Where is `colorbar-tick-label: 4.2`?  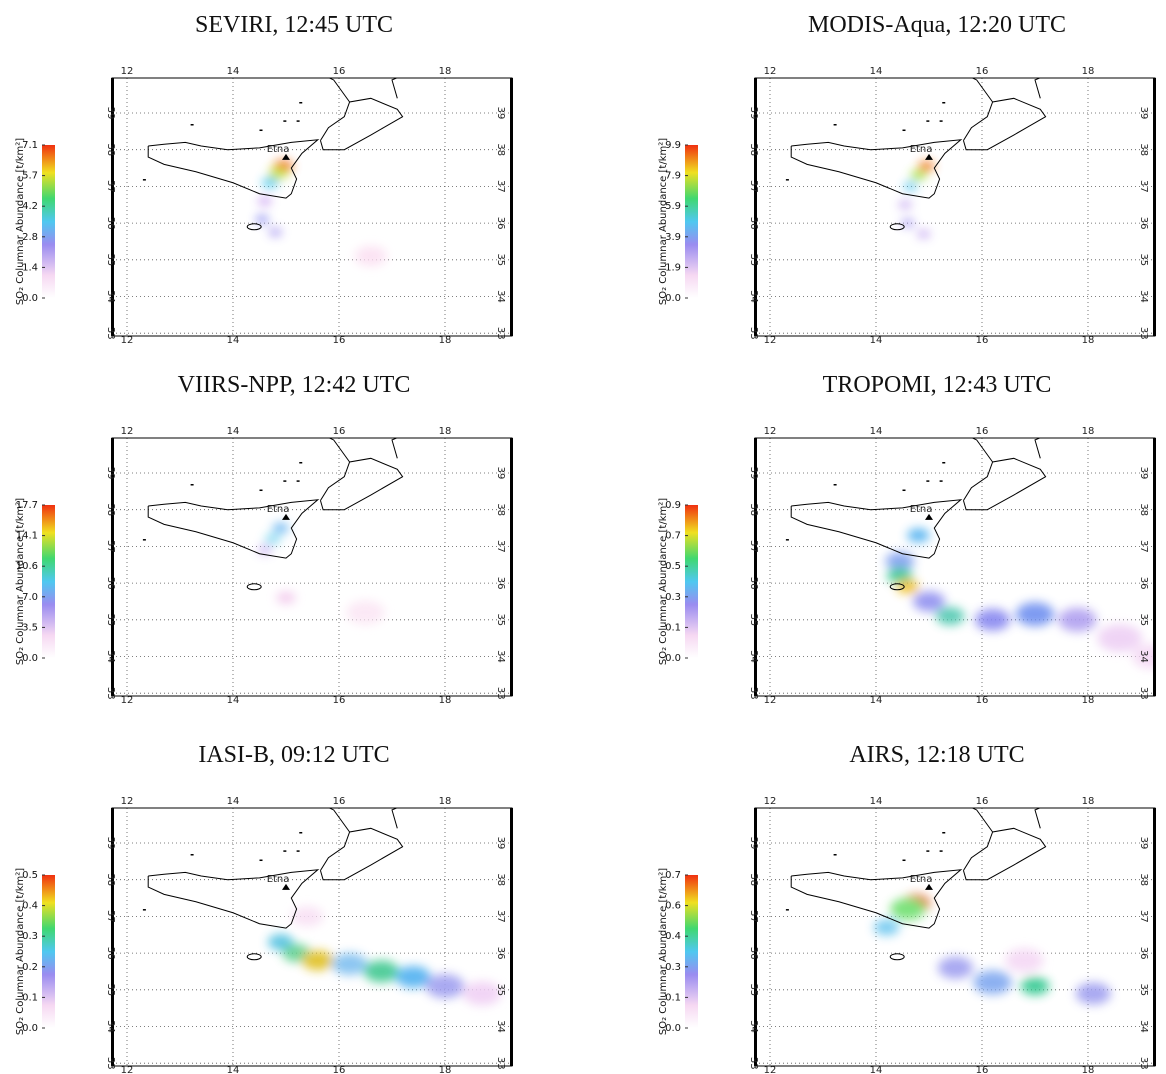
colorbar-tick-label: 4.2 is located at coordinates (30, 206).